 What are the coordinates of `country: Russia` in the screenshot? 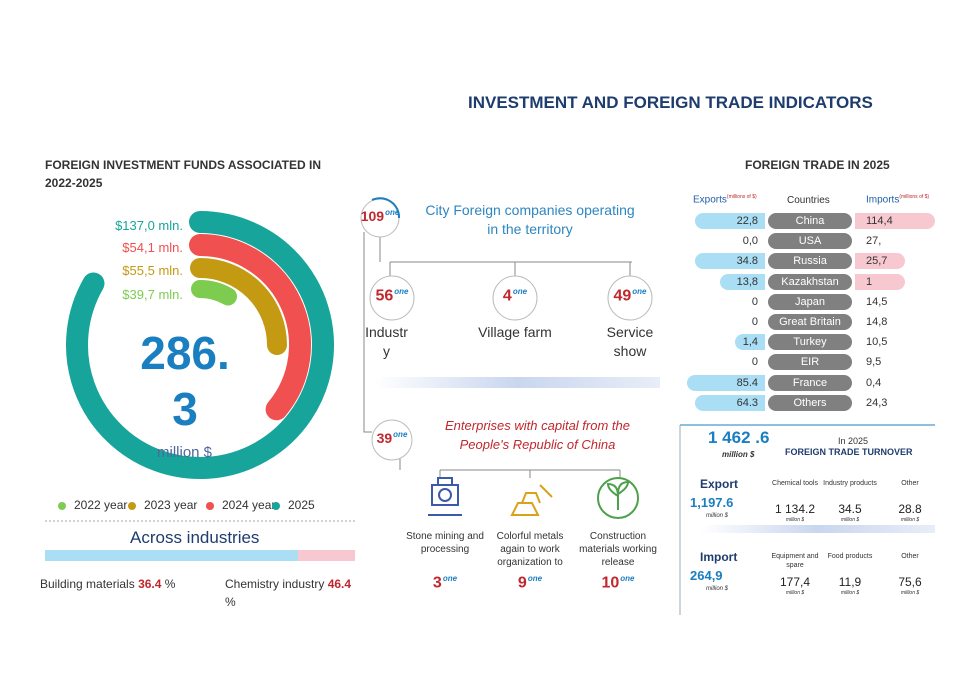 It's located at (810, 261).